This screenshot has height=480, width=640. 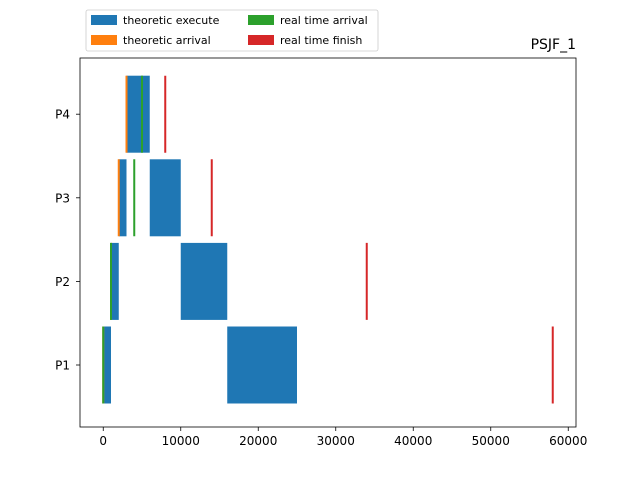 What do you see at coordinates (491, 441) in the screenshot?
I see `x-tick-label: 50000` at bounding box center [491, 441].